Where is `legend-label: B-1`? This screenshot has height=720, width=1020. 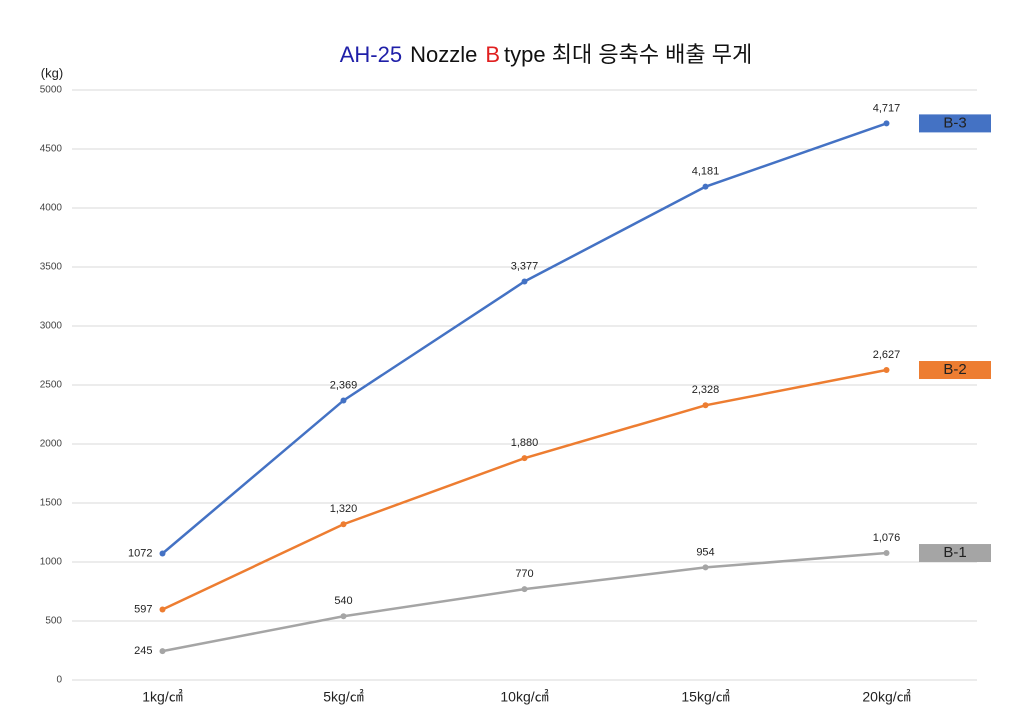 legend-label: B-1 is located at coordinates (954, 552).